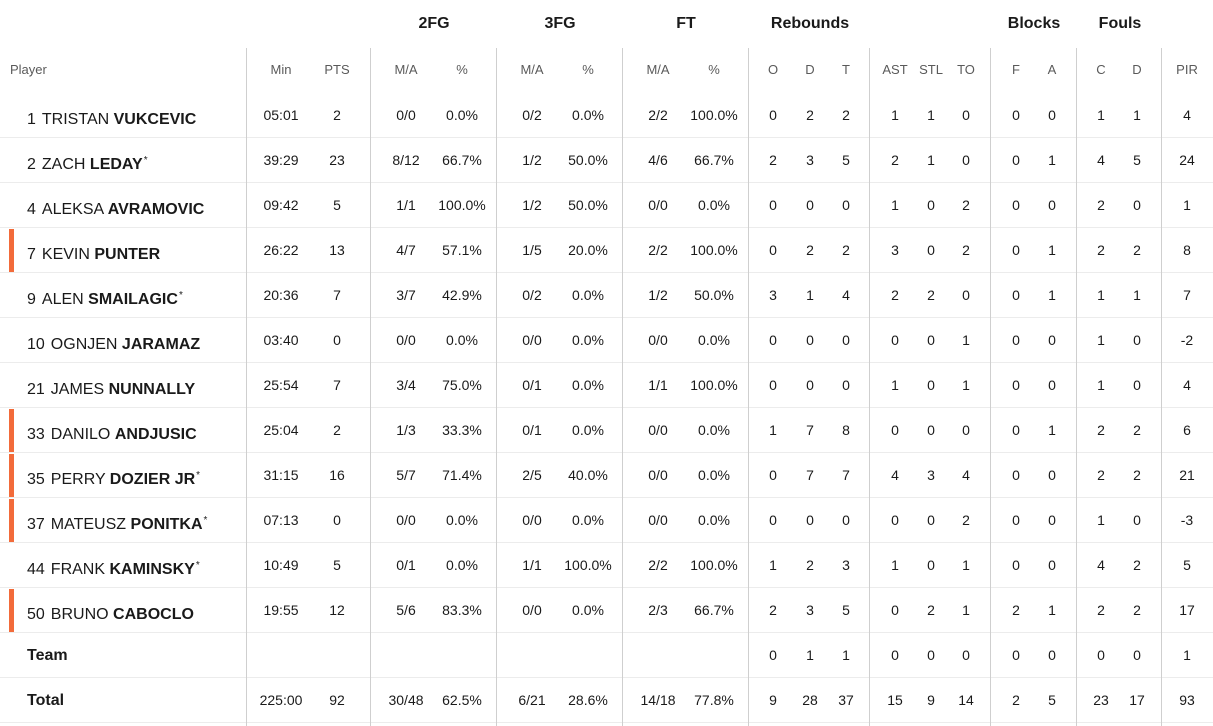 This screenshot has height=726, width=1213. Describe the element at coordinates (152, 479) in the screenshot. I see `player-last-name: DOZIER JR` at that location.